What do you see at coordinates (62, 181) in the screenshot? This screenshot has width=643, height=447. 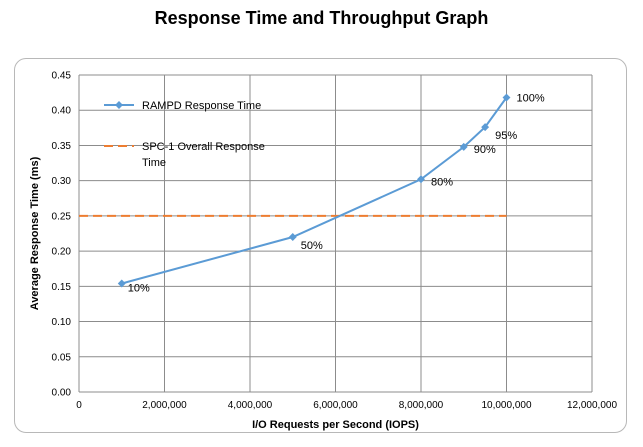 I see `y-tick-label: 0.30` at bounding box center [62, 181].